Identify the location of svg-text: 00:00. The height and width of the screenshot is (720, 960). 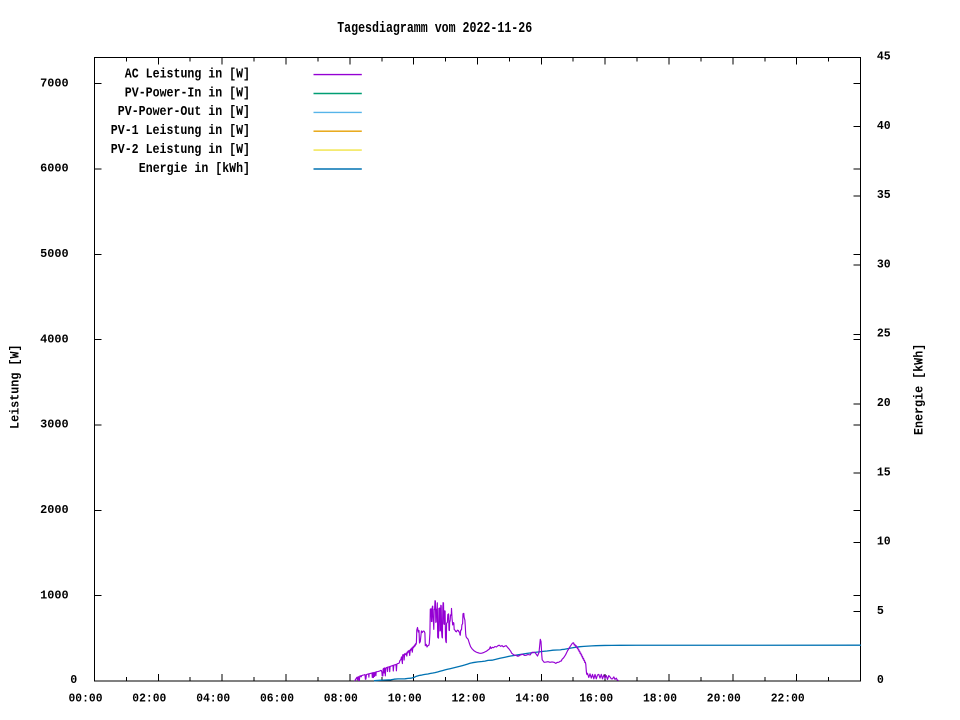
(86, 699).